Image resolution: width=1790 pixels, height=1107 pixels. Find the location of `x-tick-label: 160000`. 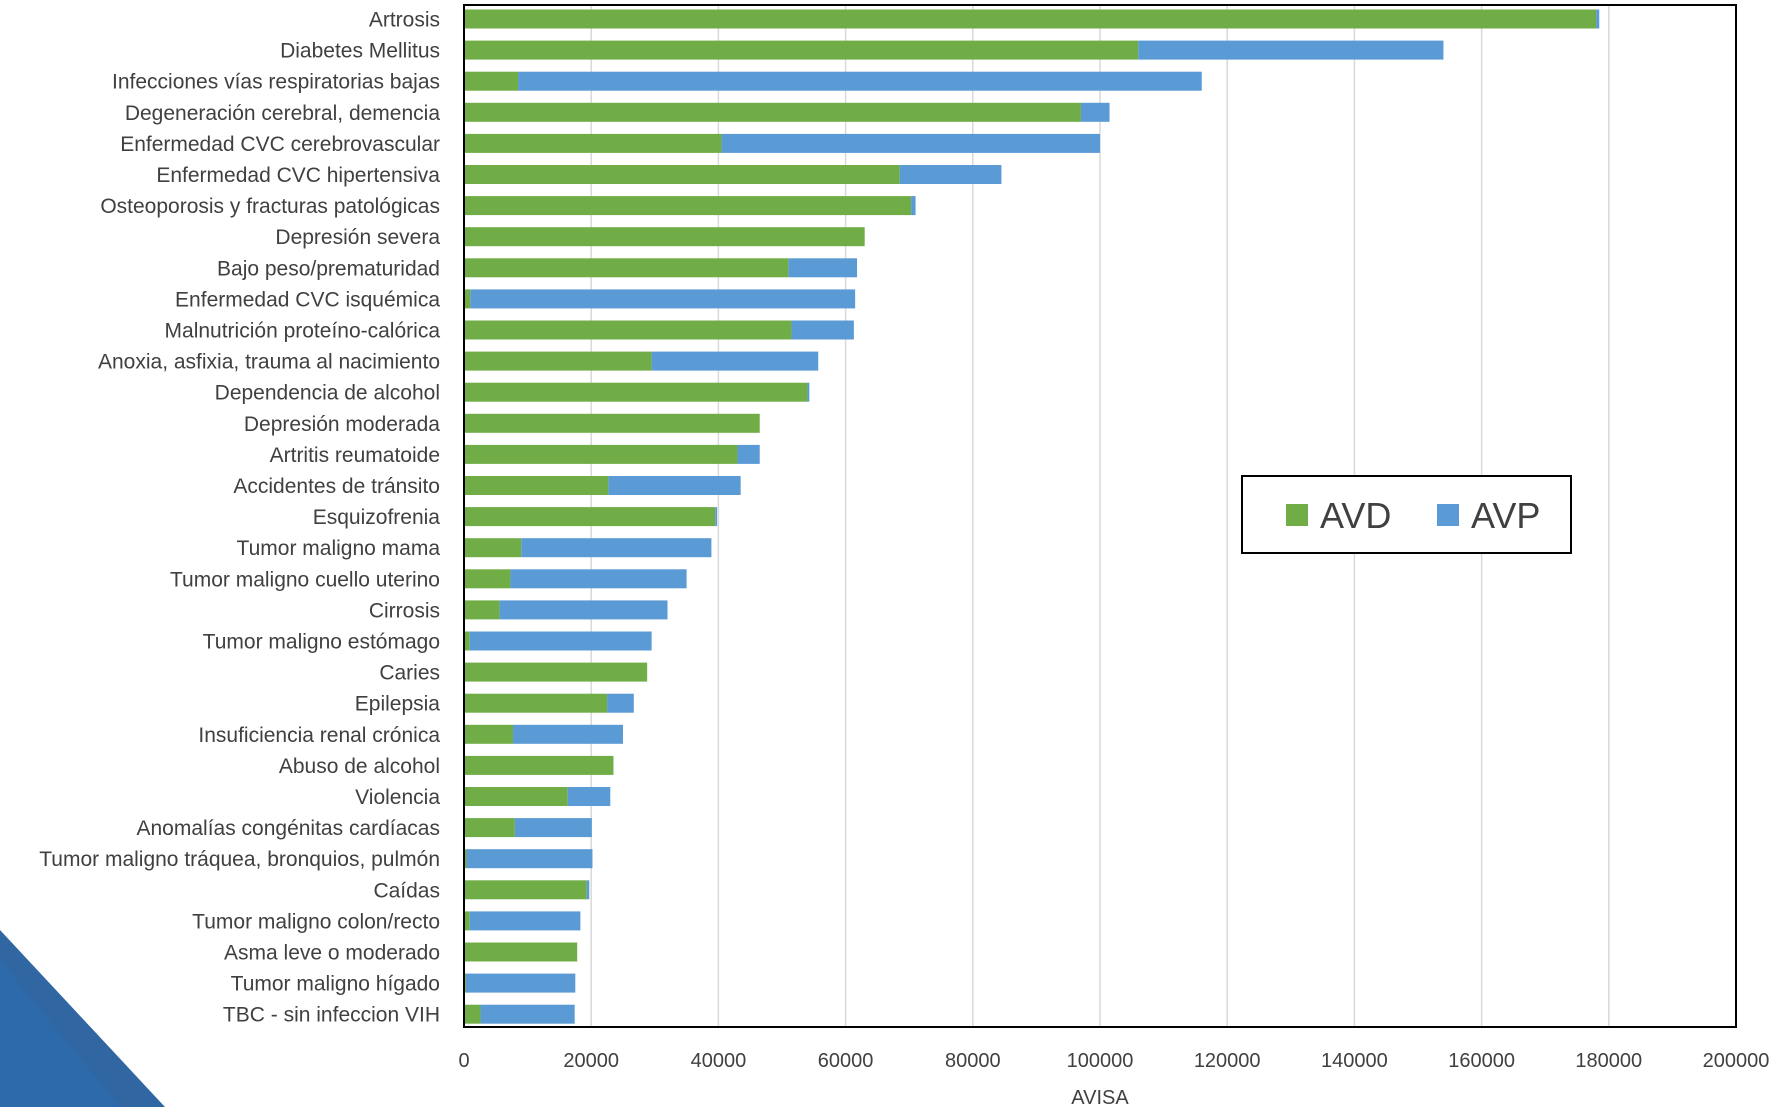

x-tick-label: 160000 is located at coordinates (1481, 1061).